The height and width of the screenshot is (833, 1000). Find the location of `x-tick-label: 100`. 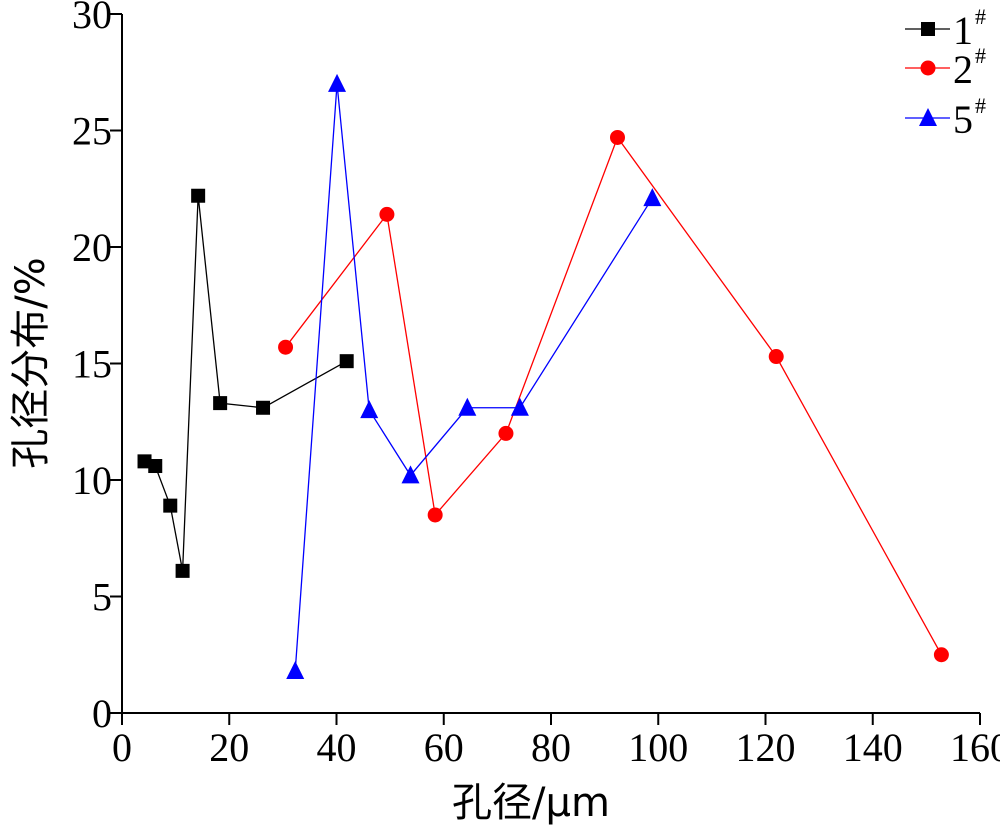

x-tick-label: 100 is located at coordinates (658, 747).